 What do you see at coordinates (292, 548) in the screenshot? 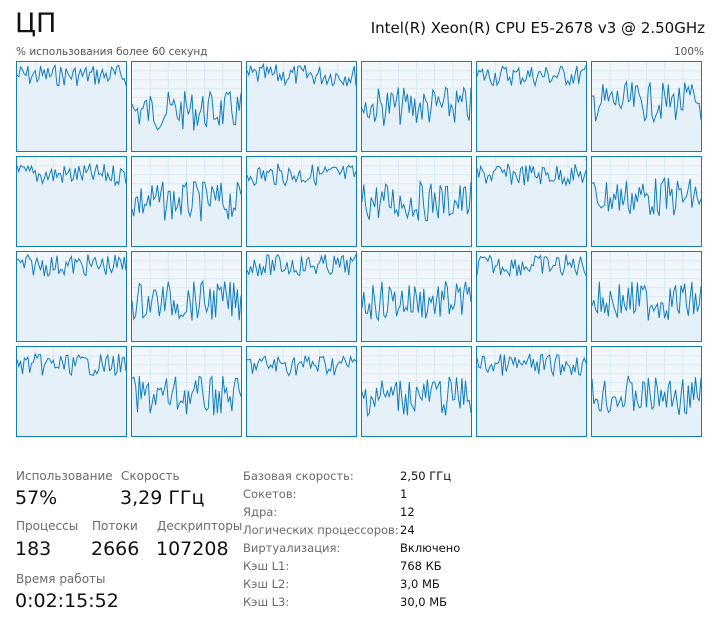
I see `spec-label-virtualization: Виртуализация:` at bounding box center [292, 548].